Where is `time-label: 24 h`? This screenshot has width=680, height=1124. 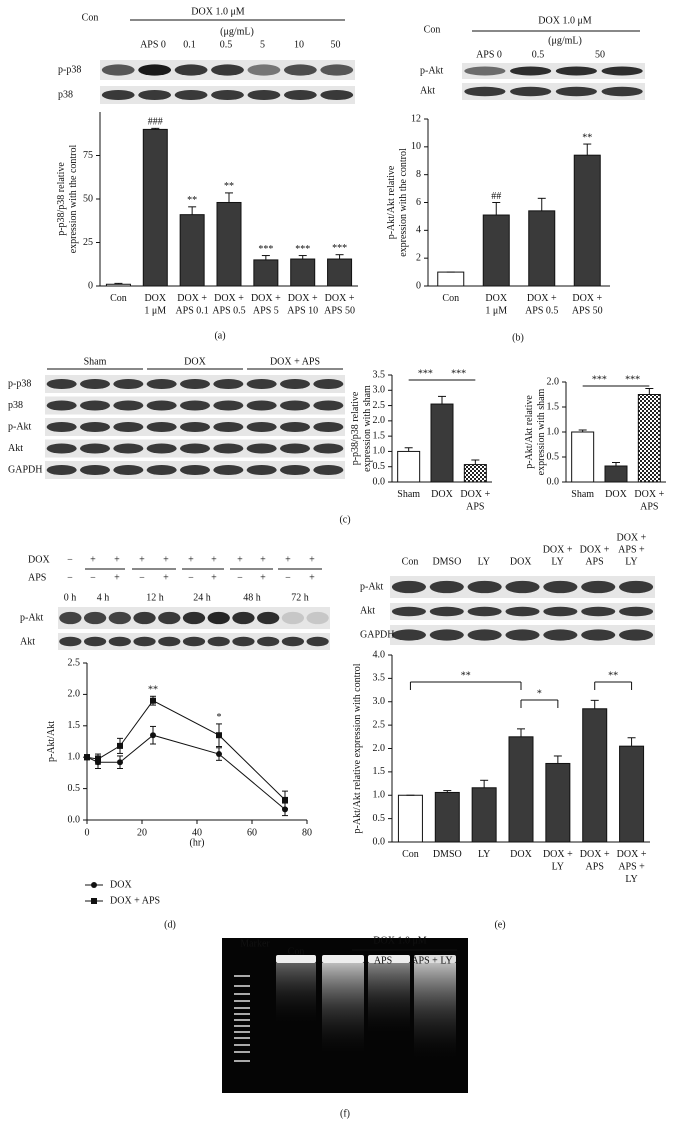 time-label: 24 h is located at coordinates (202, 597).